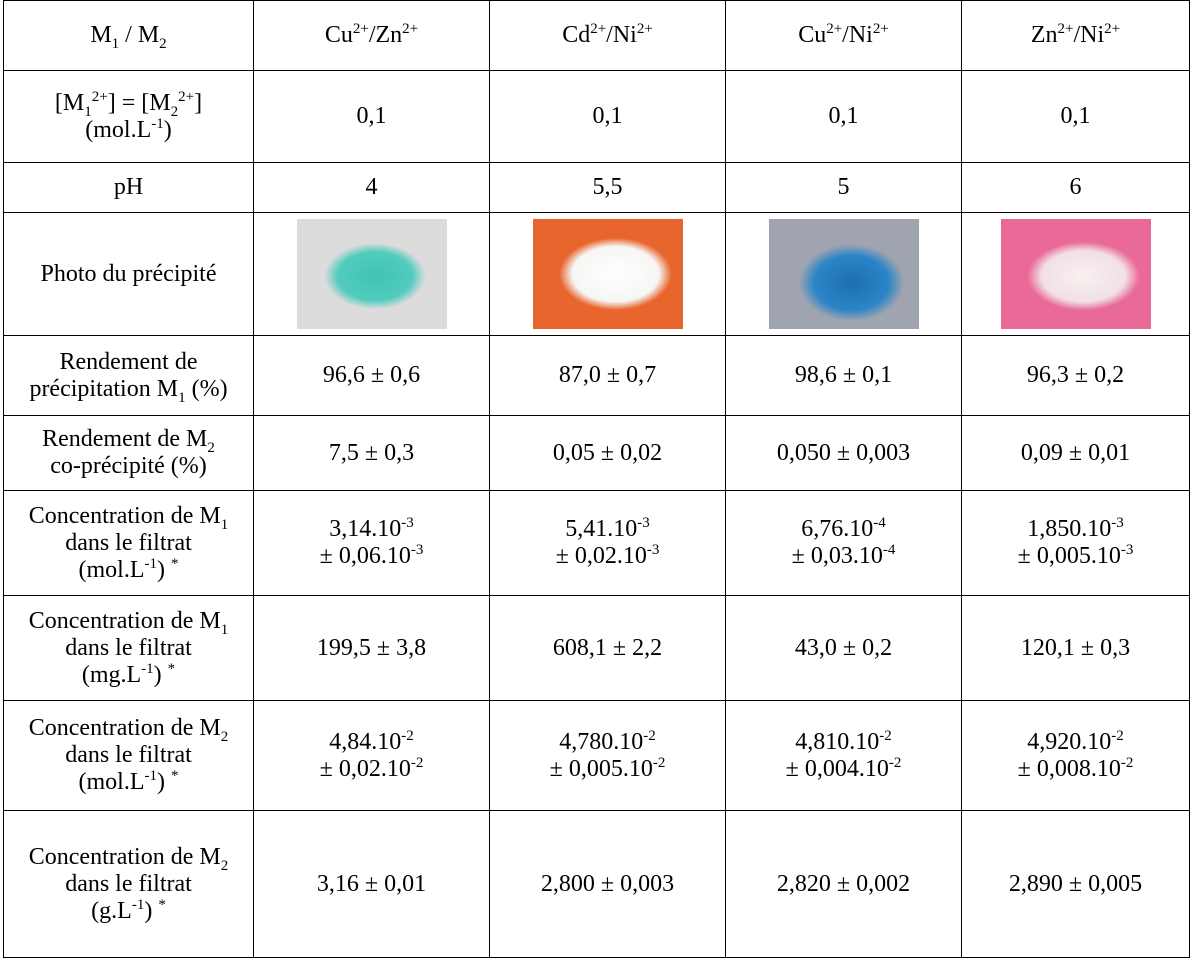 The width and height of the screenshot is (1193, 959). Describe the element at coordinates (879, 523) in the screenshot. I see `superscript: -4` at that location.